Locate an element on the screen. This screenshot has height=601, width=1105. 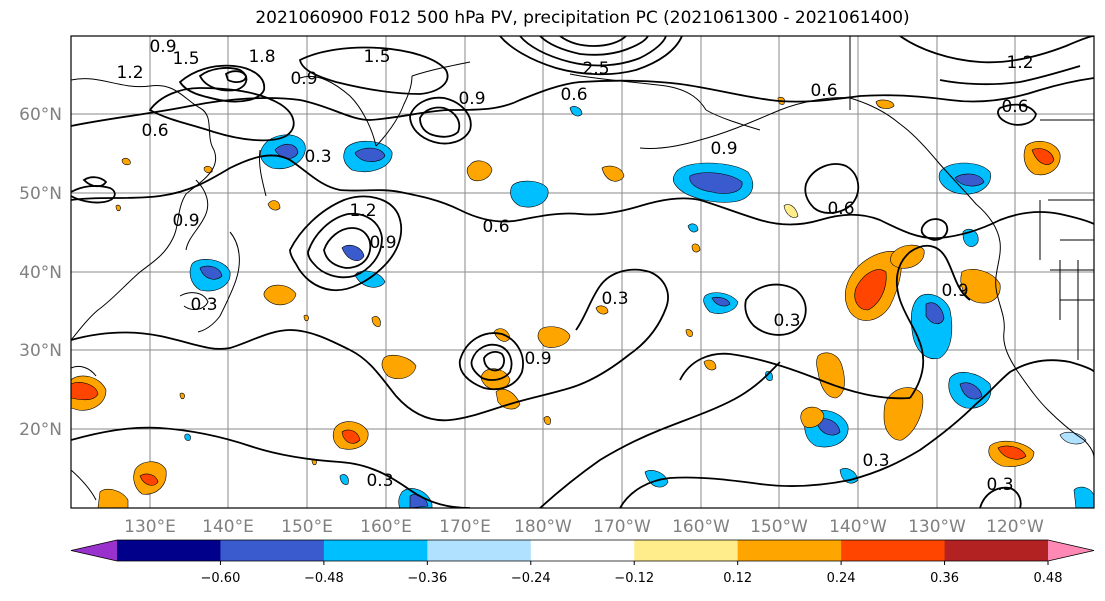
colorbar-tick-label: −0.60 is located at coordinates (221, 578).